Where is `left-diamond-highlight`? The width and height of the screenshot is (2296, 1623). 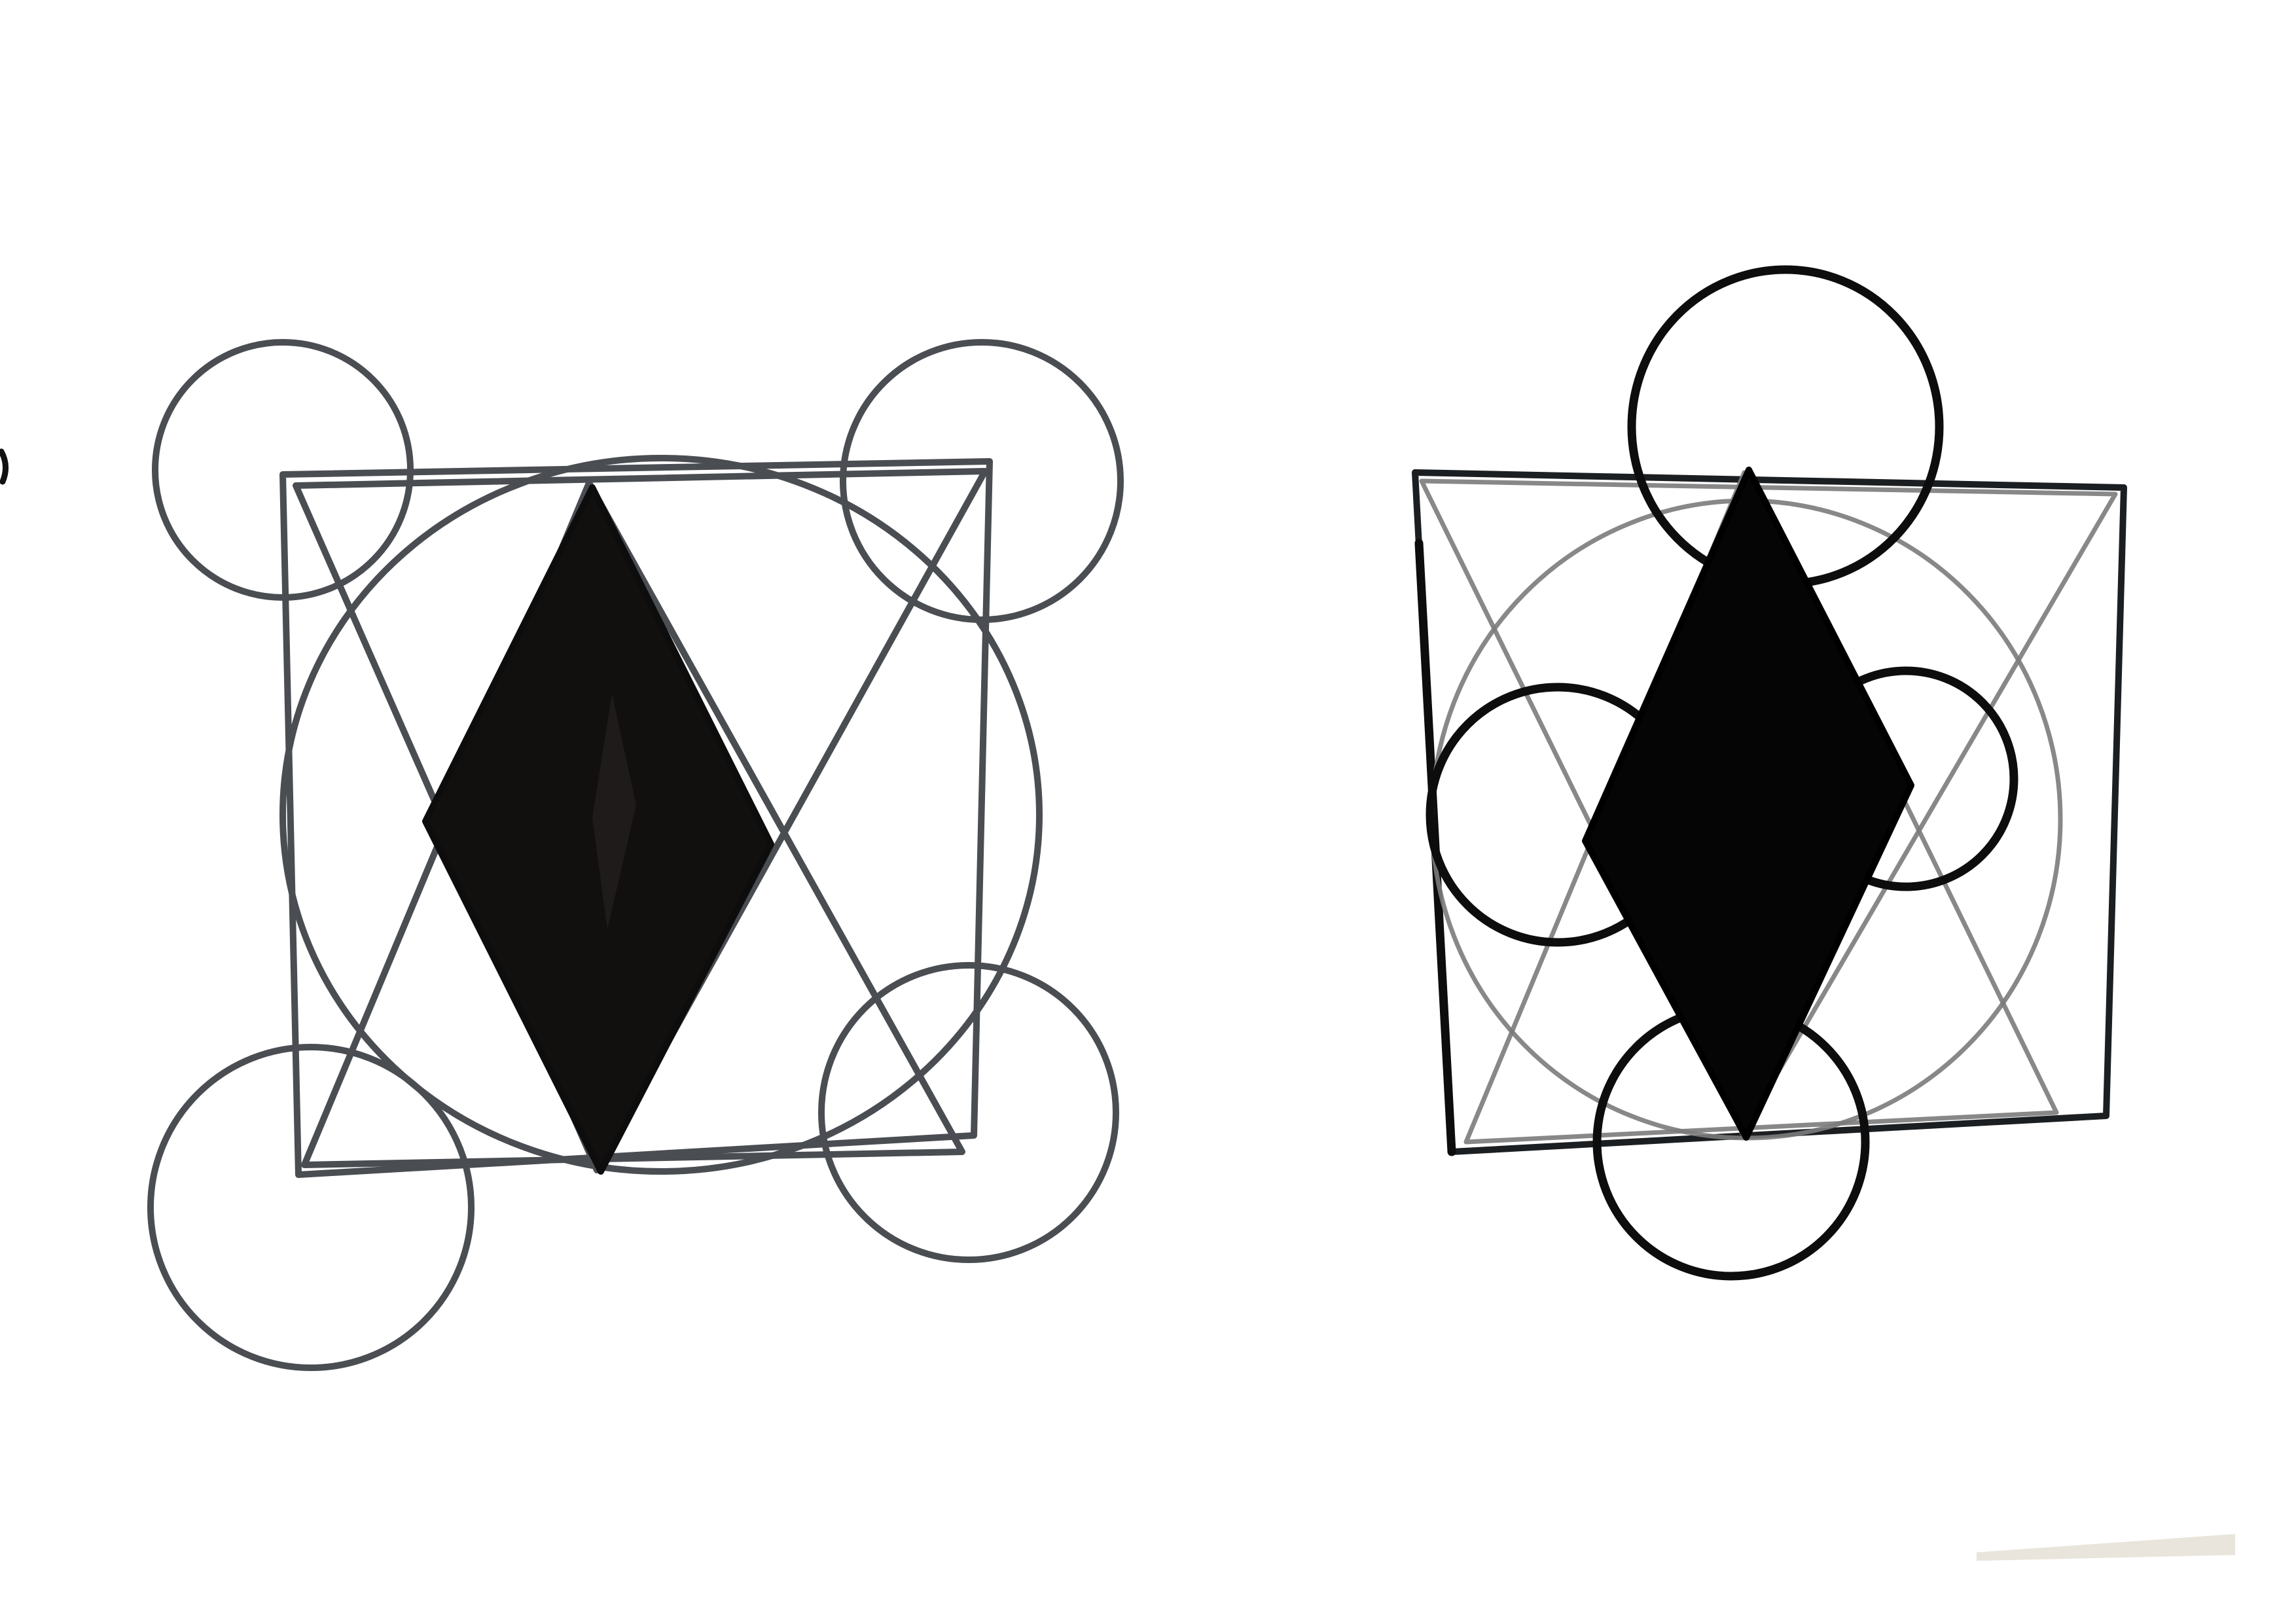
left-diamond-highlight is located at coordinates (614, 811).